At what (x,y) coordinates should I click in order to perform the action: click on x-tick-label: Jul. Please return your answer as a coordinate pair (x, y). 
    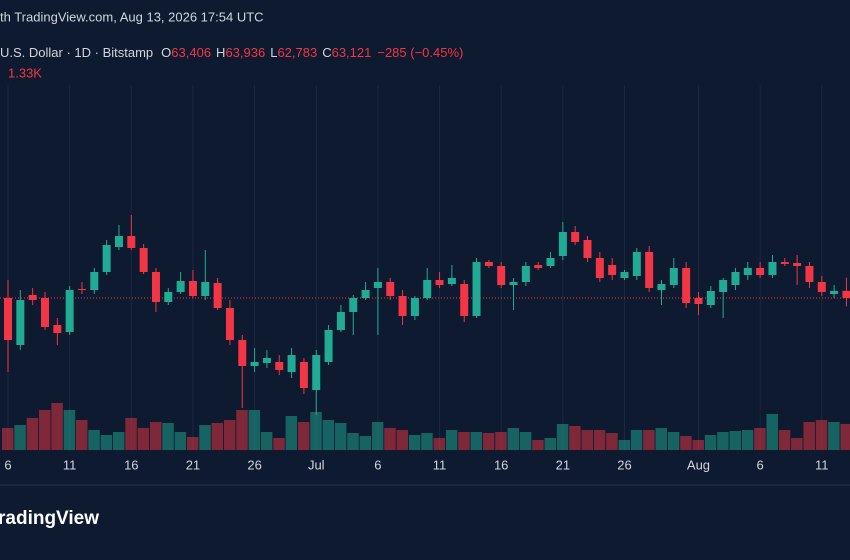
    Looking at the image, I should click on (316, 464).